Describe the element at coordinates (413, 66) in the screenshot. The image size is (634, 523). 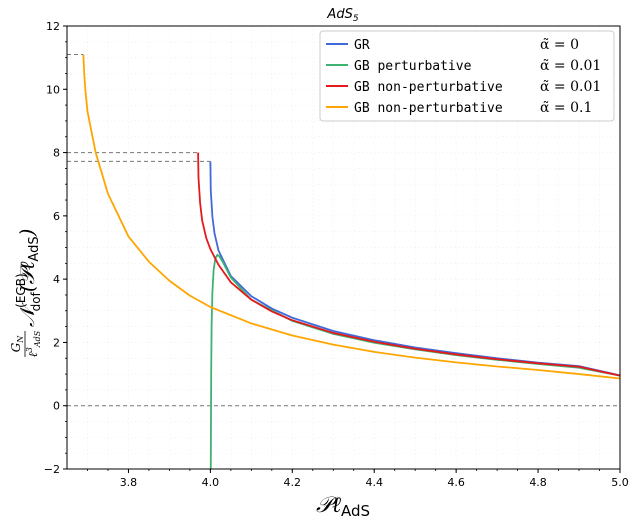
I see `legend-label-1: GB perturbative` at that location.